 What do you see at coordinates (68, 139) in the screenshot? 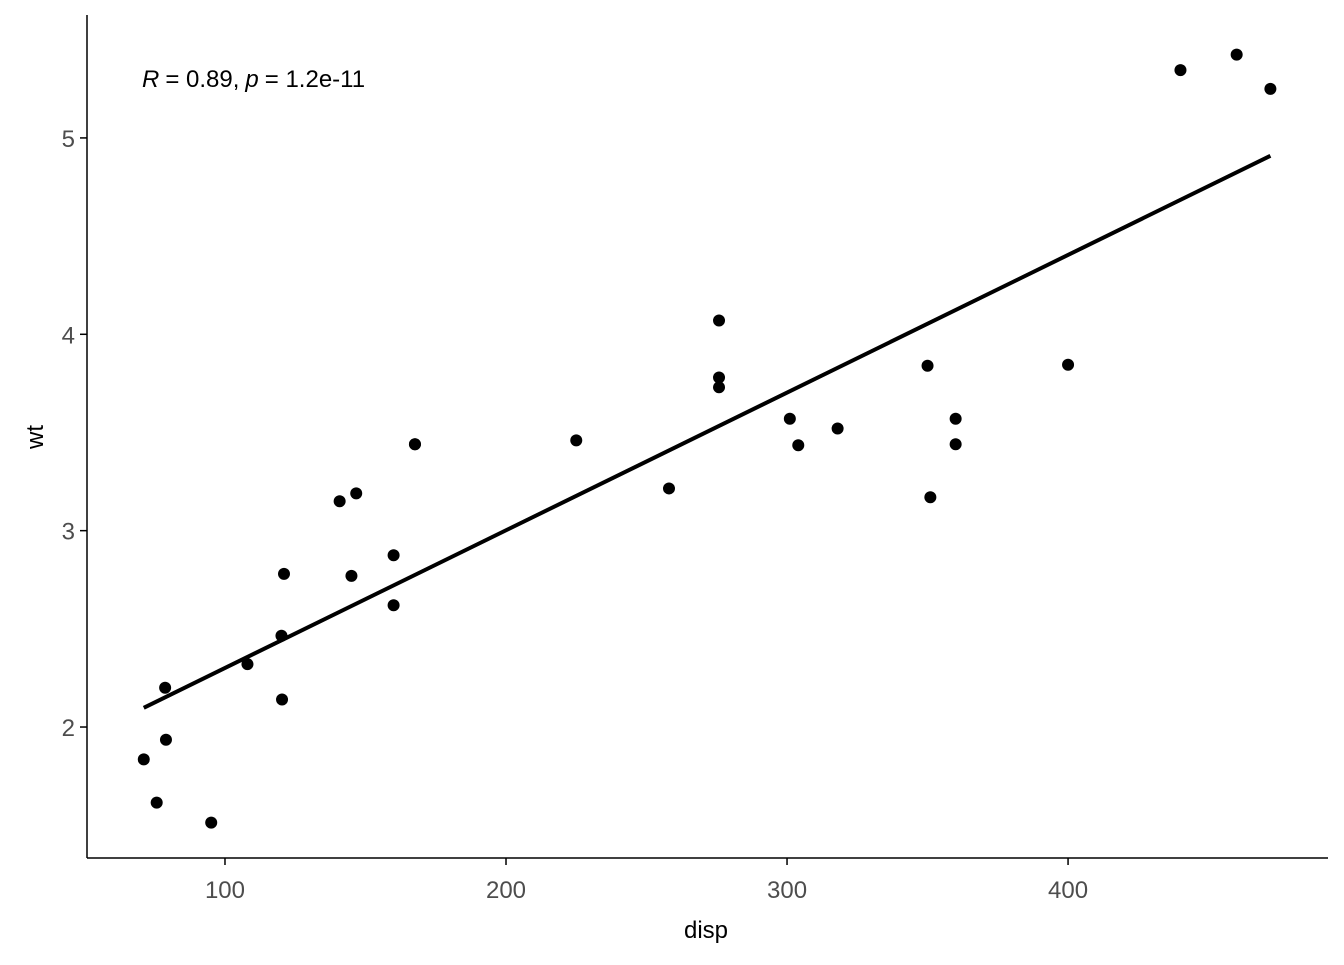
I see `y-tick-label: 5` at bounding box center [68, 139].